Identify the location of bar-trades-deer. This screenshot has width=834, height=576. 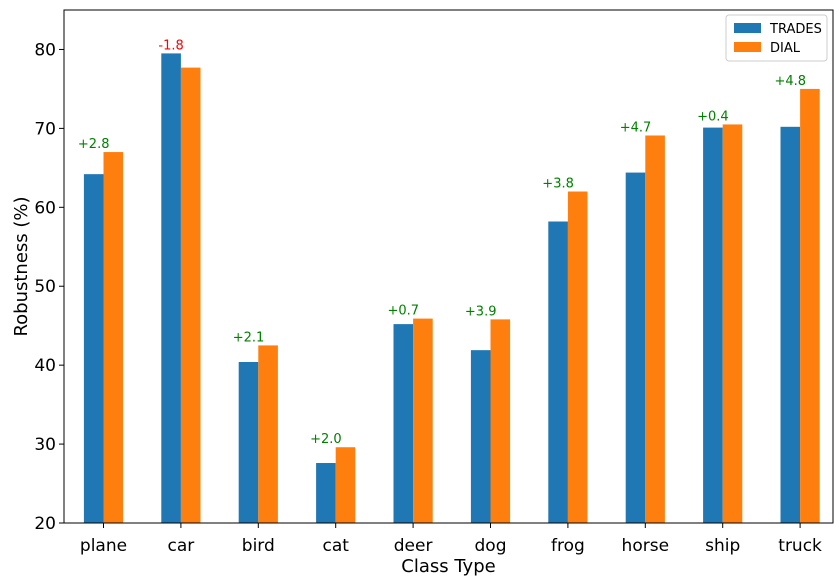
(403, 423).